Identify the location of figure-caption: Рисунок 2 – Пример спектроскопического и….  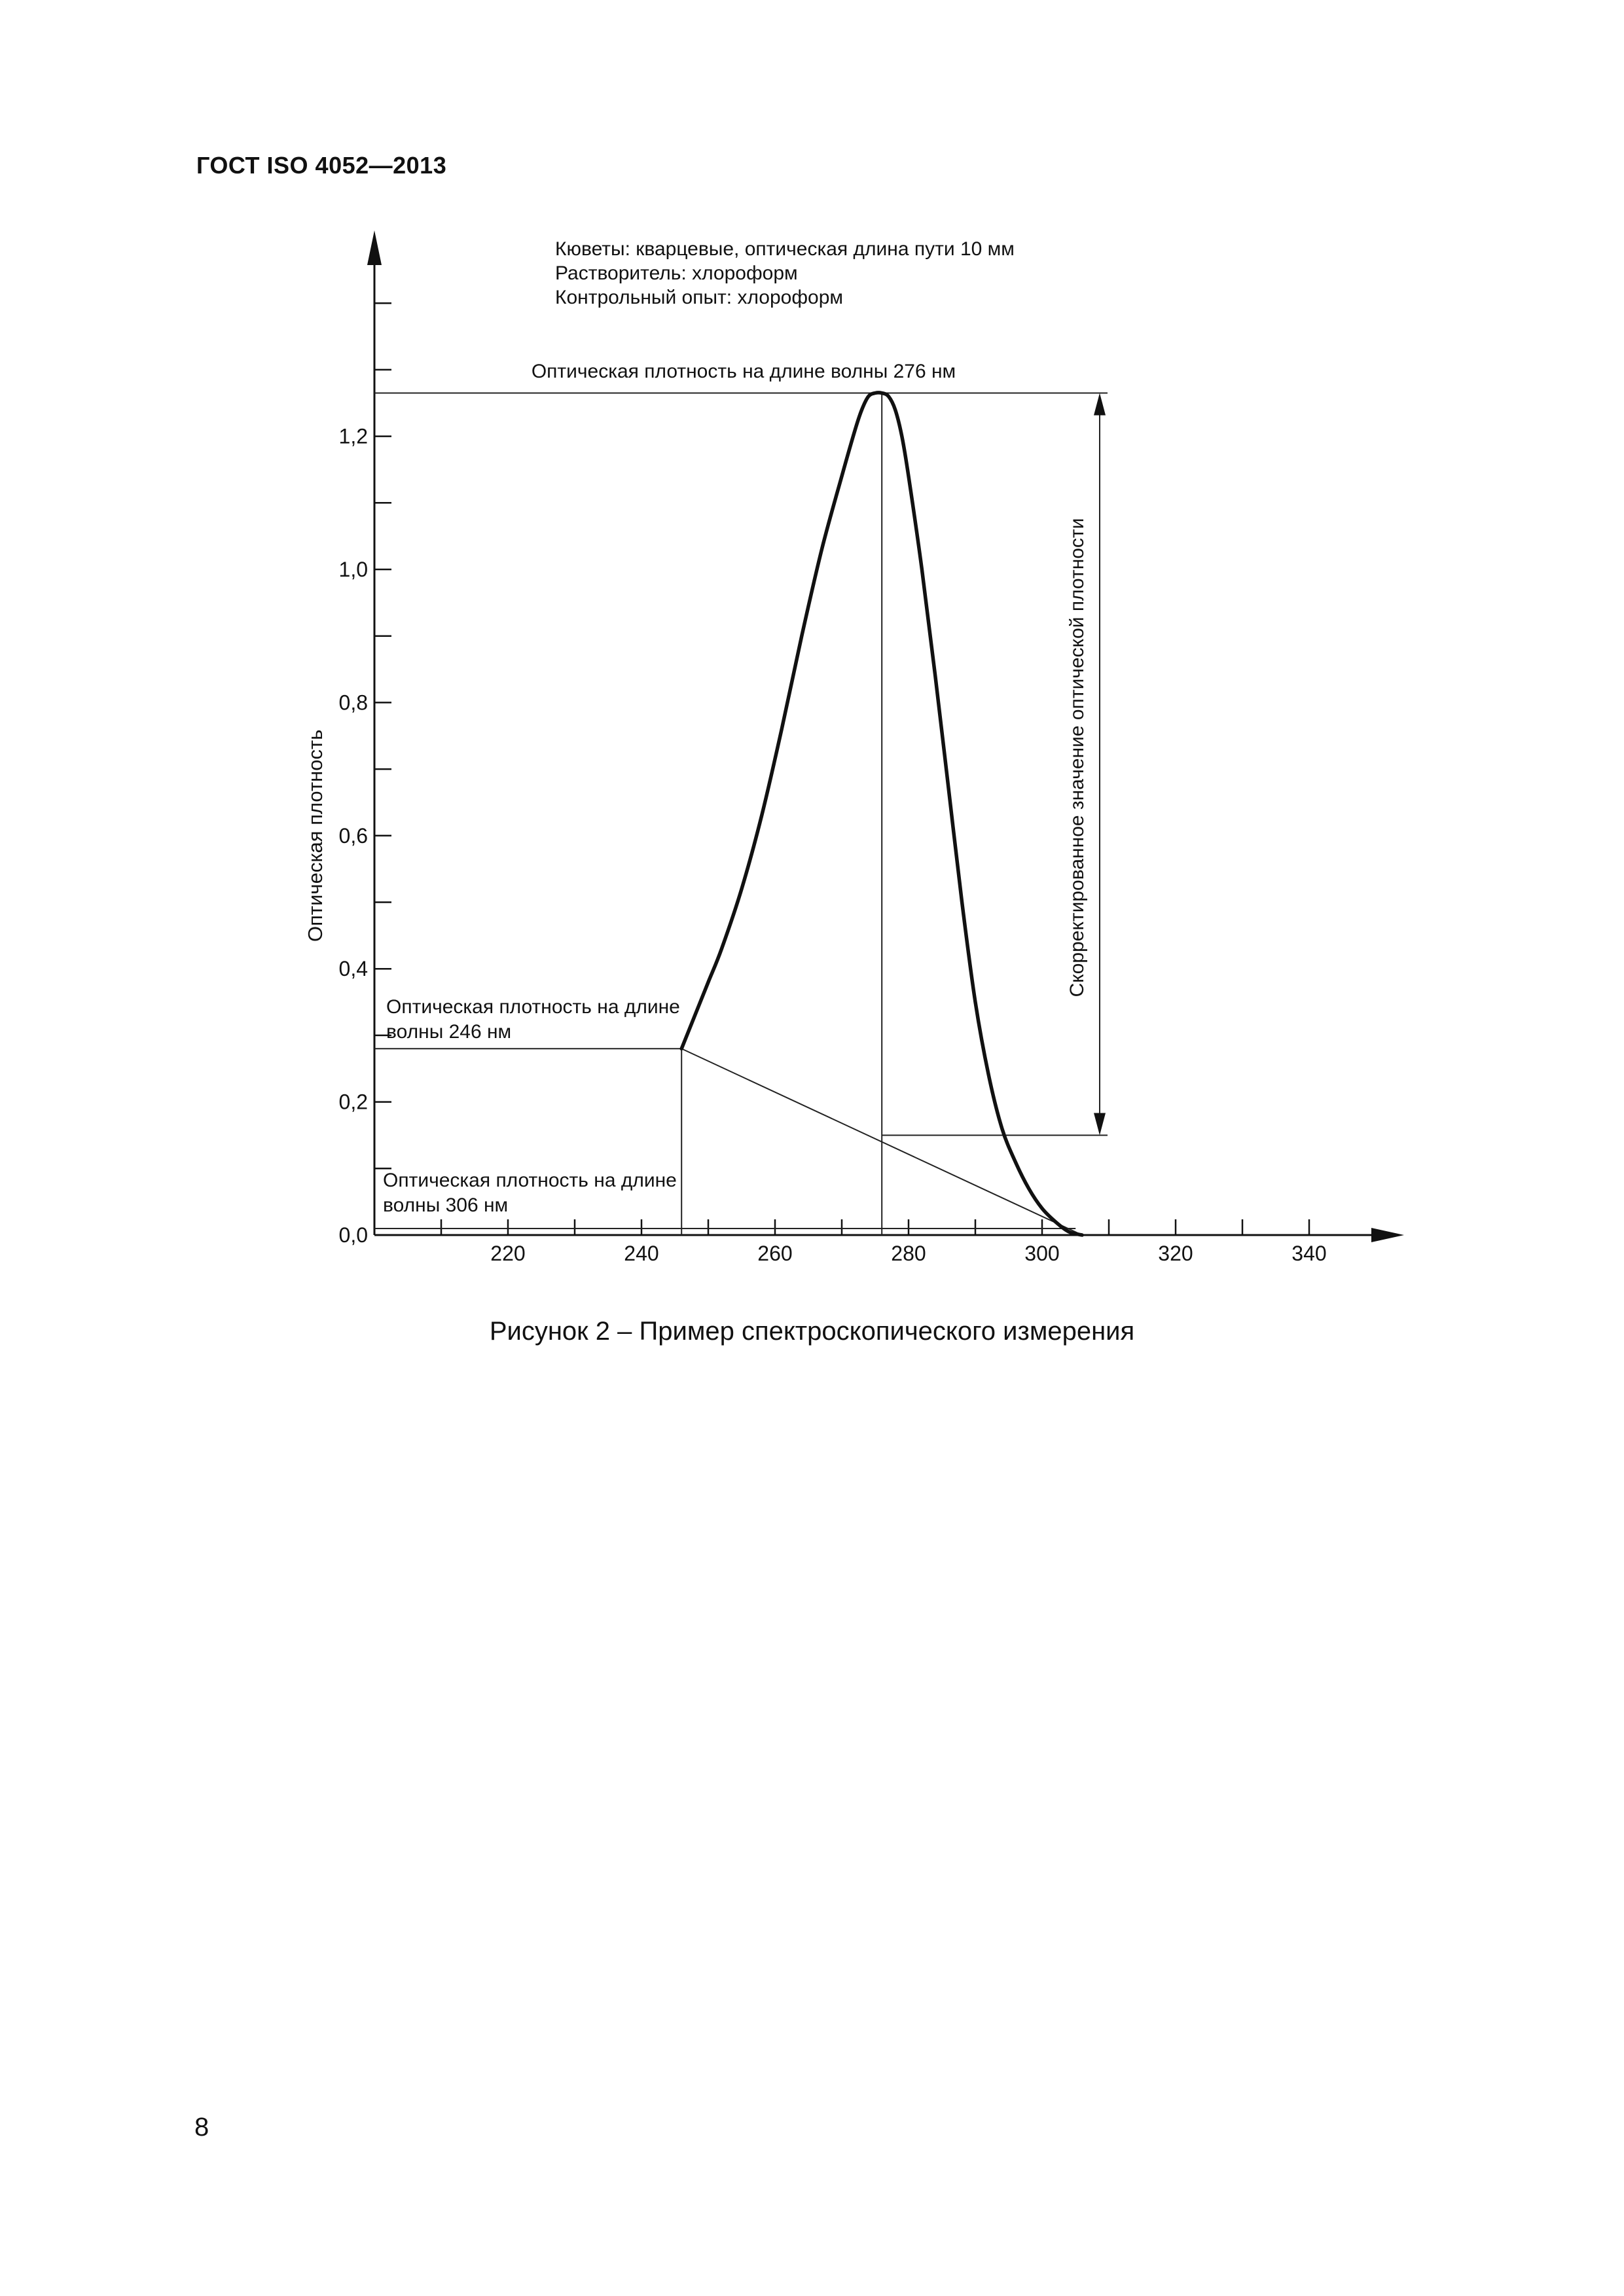
(812, 1331).